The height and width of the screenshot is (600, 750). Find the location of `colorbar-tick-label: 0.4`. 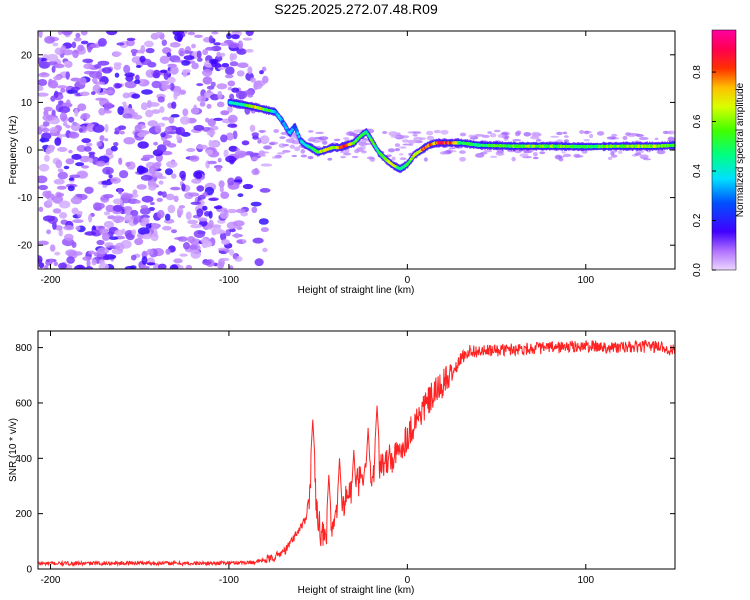

colorbar-tick-label: 0.4 is located at coordinates (697, 171).